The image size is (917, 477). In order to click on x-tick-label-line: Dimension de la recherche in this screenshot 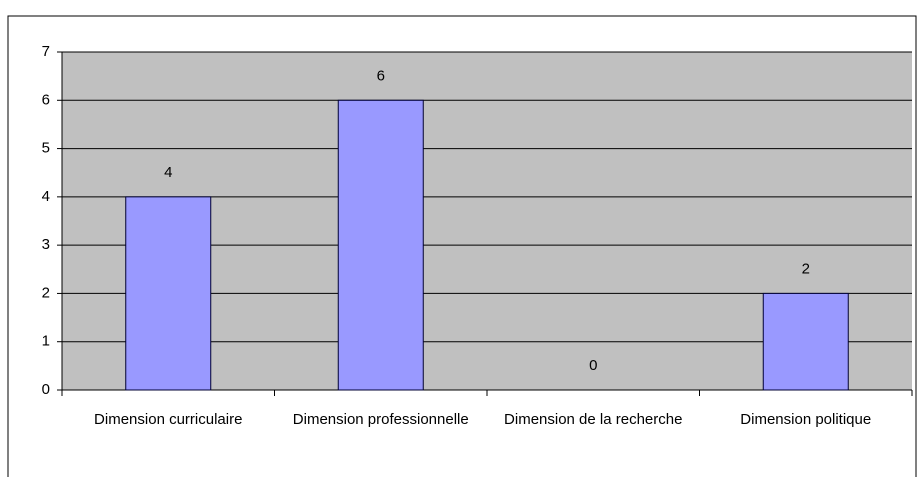, I will do `click(593, 419)`.